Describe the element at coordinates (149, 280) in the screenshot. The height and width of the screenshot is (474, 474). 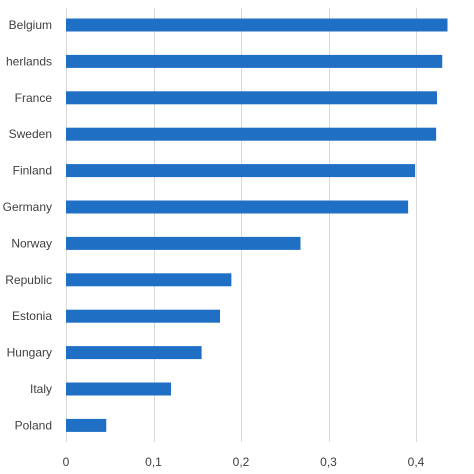
I see `bar-republic` at that location.